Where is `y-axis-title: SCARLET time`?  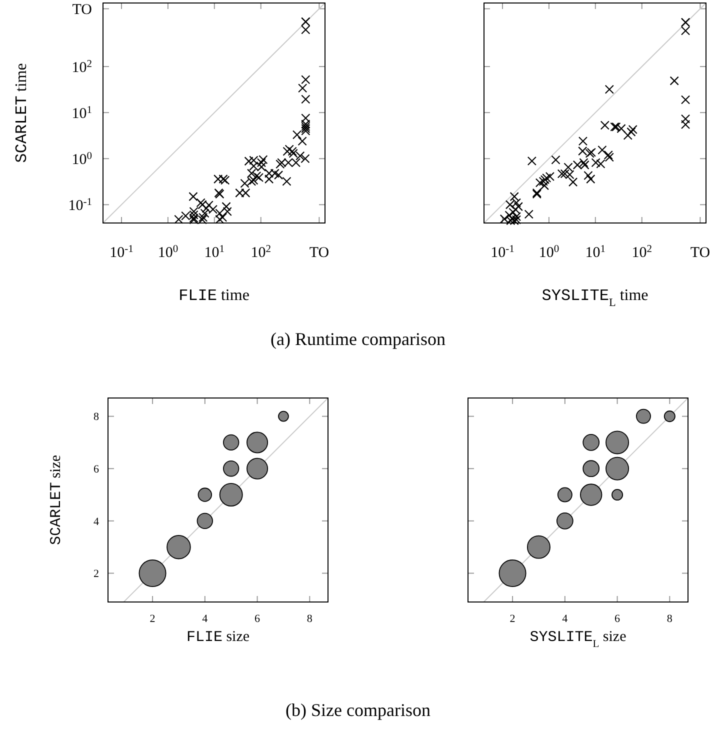 y-axis-title: SCARLET time is located at coordinates (22, 113).